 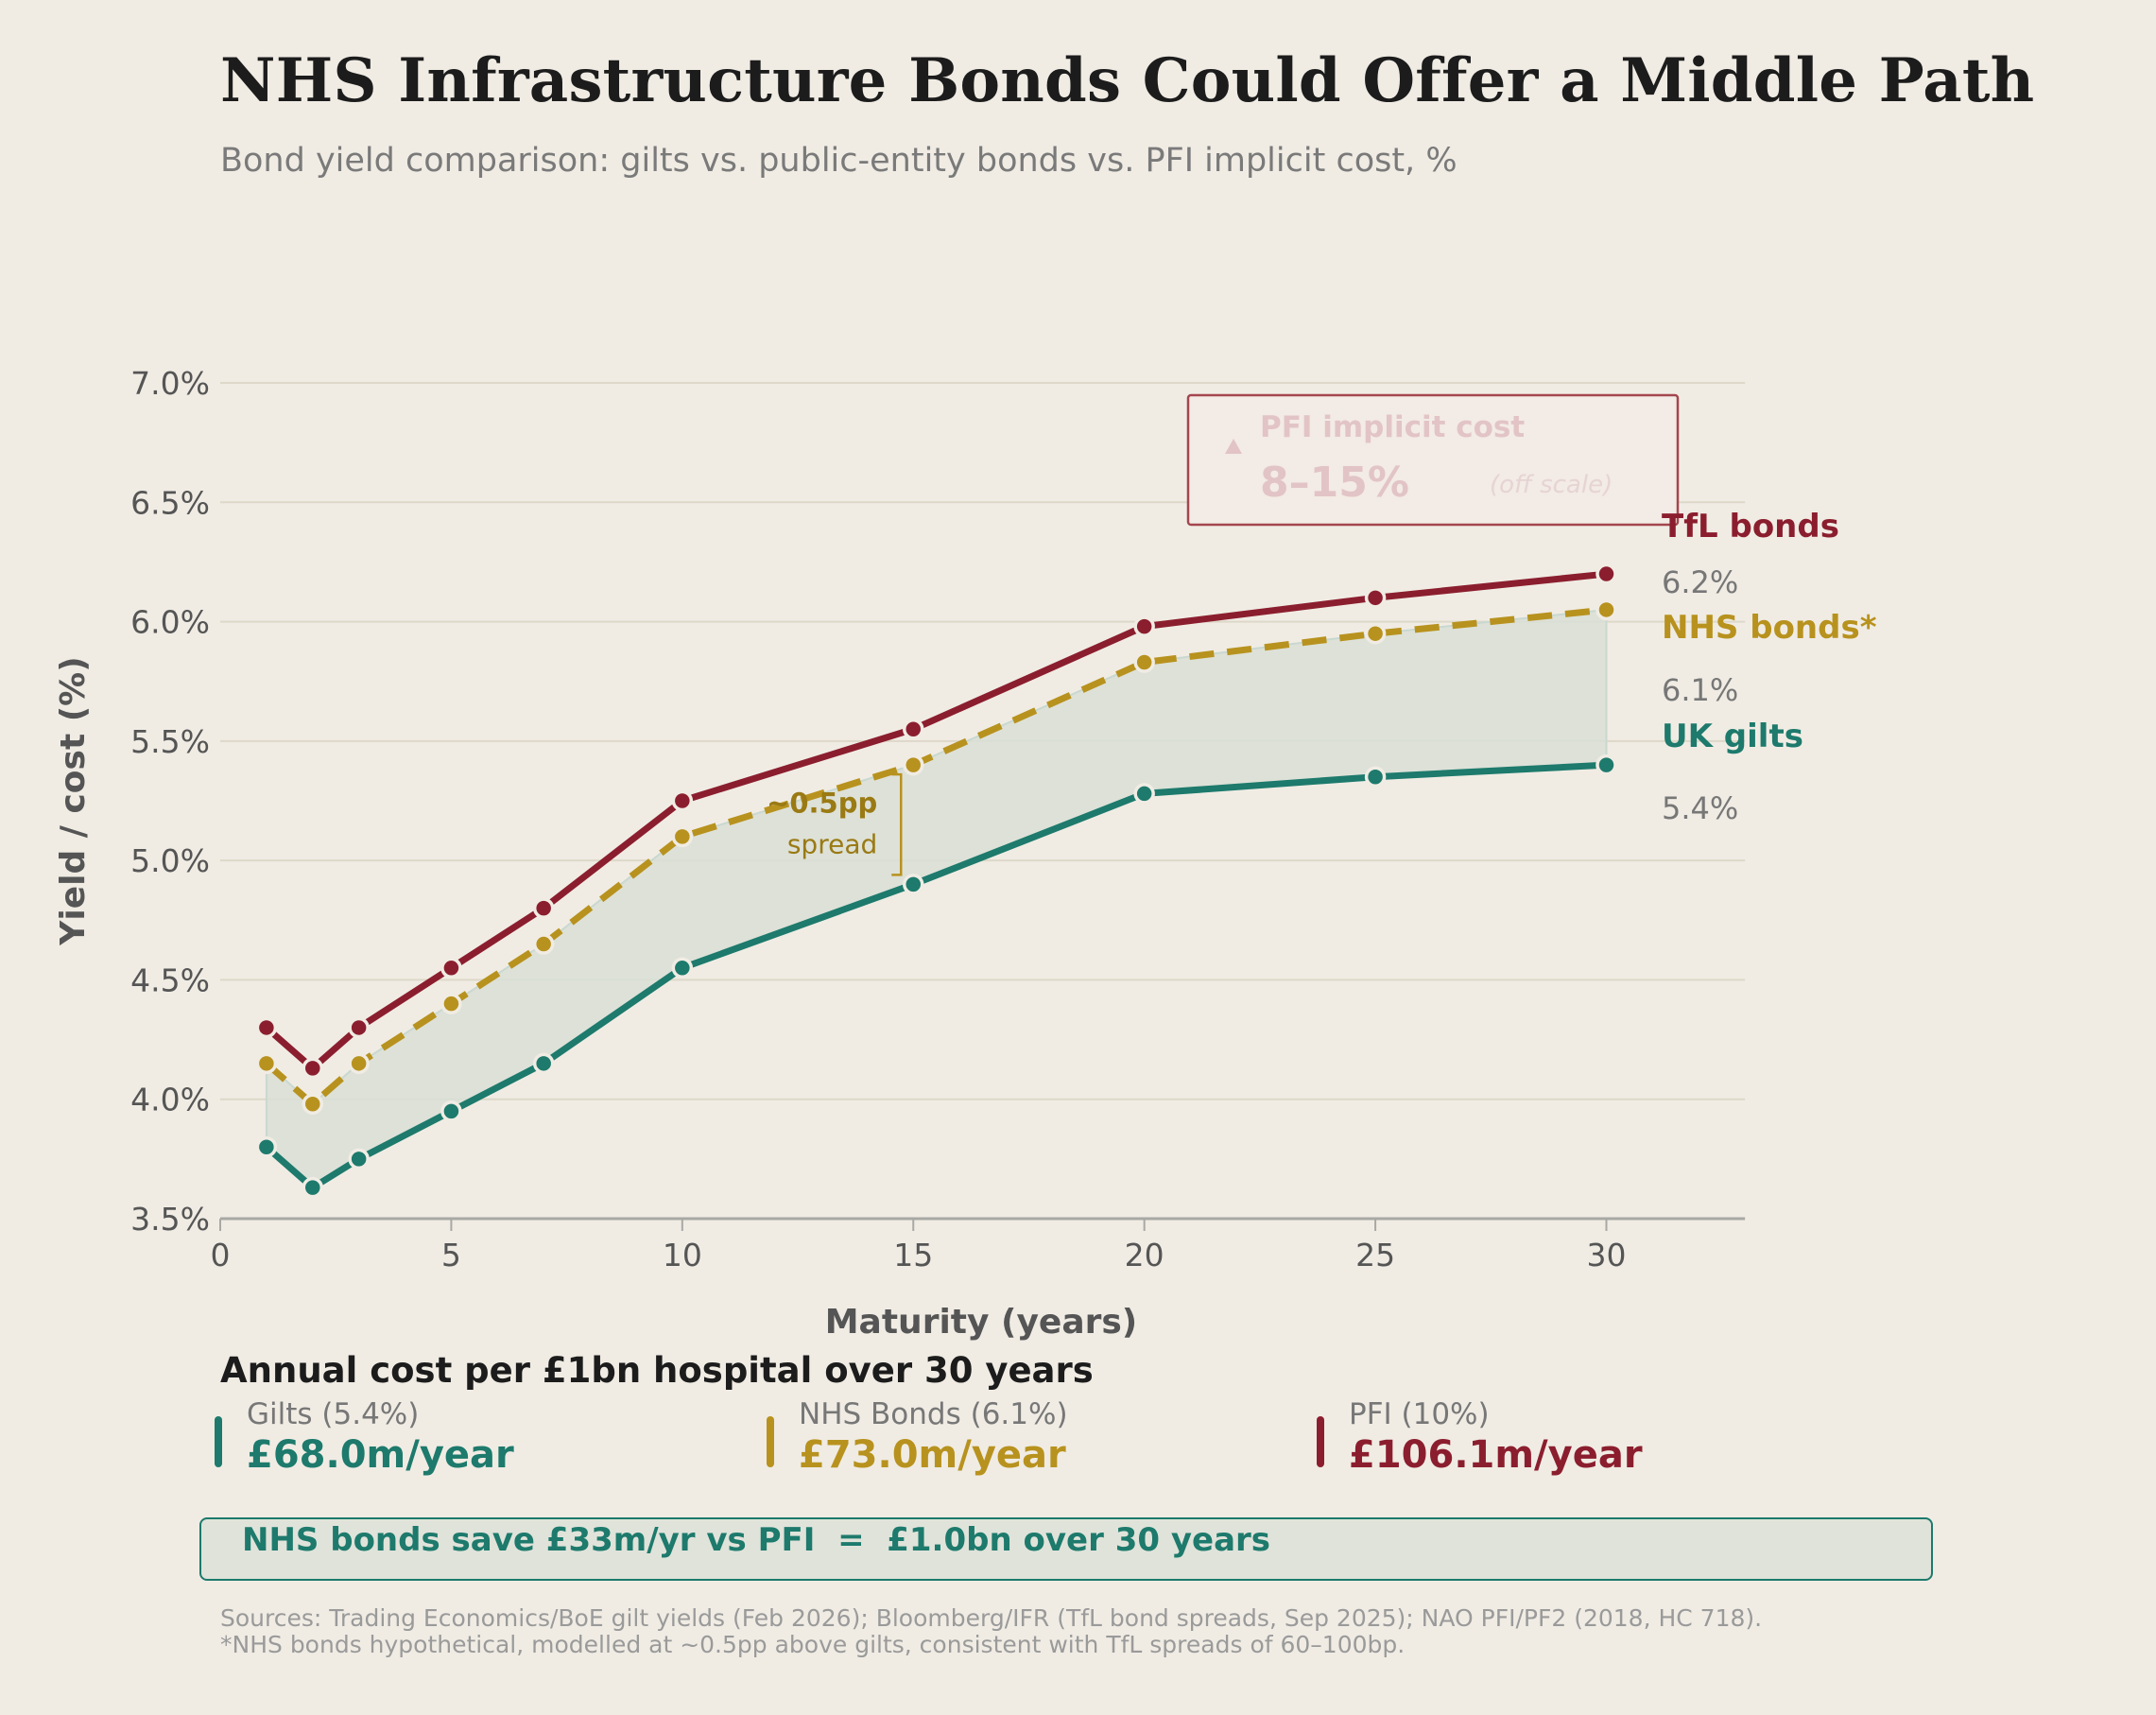 I want to click on x-tick-label: 10, so click(x=682, y=1255).